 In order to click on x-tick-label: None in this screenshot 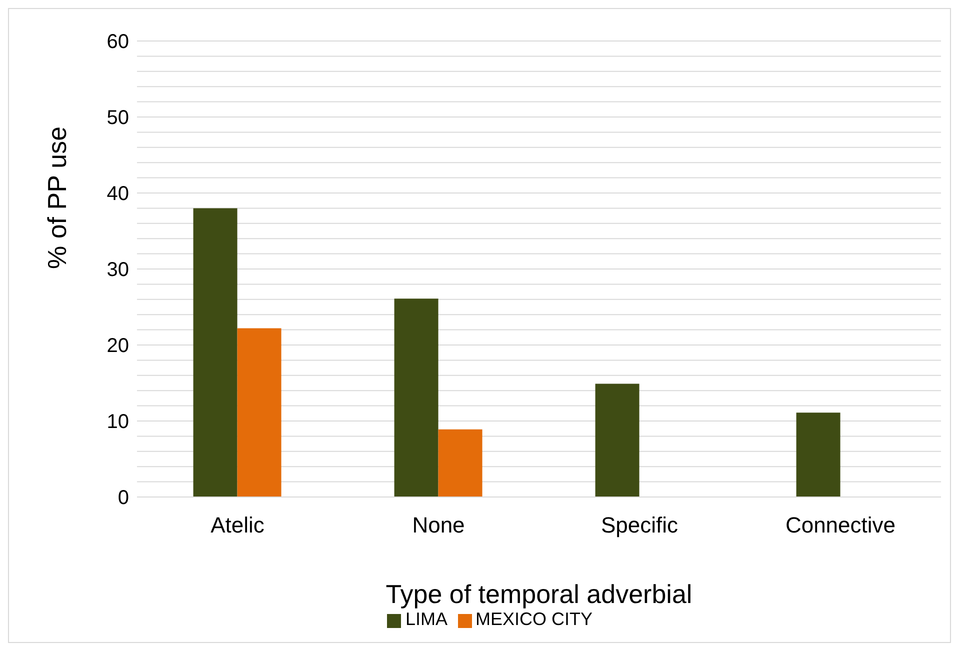, I will do `click(438, 525)`.